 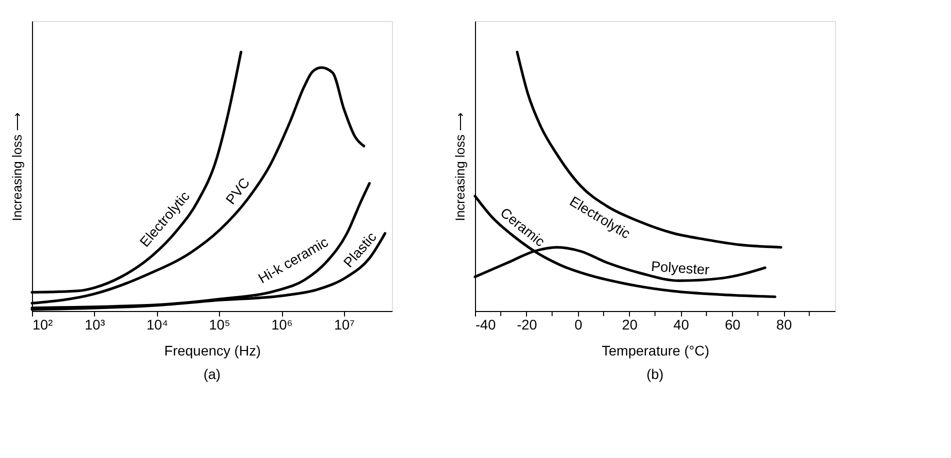 What do you see at coordinates (282, 324) in the screenshot?
I see `x-tick-label: 10⁶` at bounding box center [282, 324].